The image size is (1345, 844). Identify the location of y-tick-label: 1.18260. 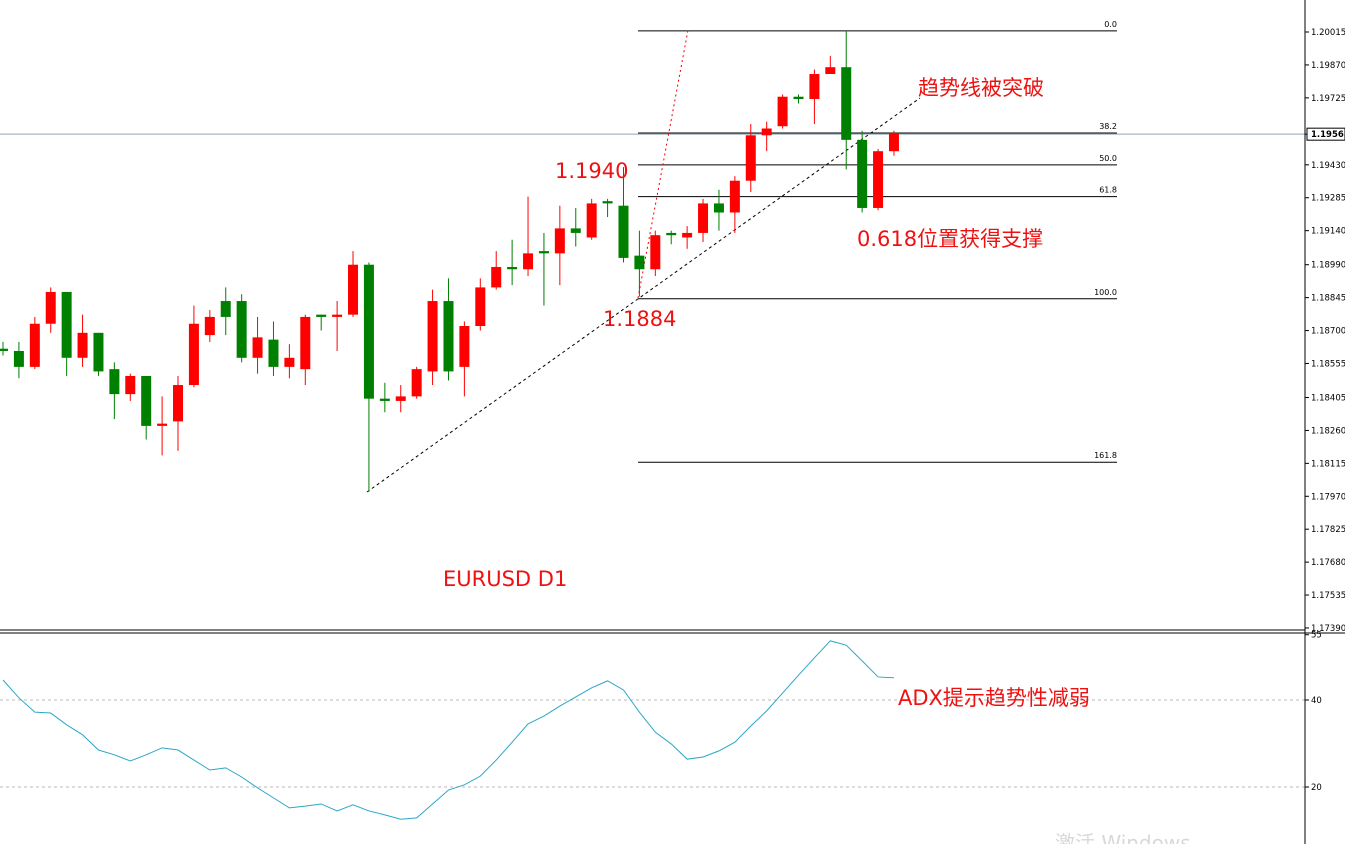
(1328, 431).